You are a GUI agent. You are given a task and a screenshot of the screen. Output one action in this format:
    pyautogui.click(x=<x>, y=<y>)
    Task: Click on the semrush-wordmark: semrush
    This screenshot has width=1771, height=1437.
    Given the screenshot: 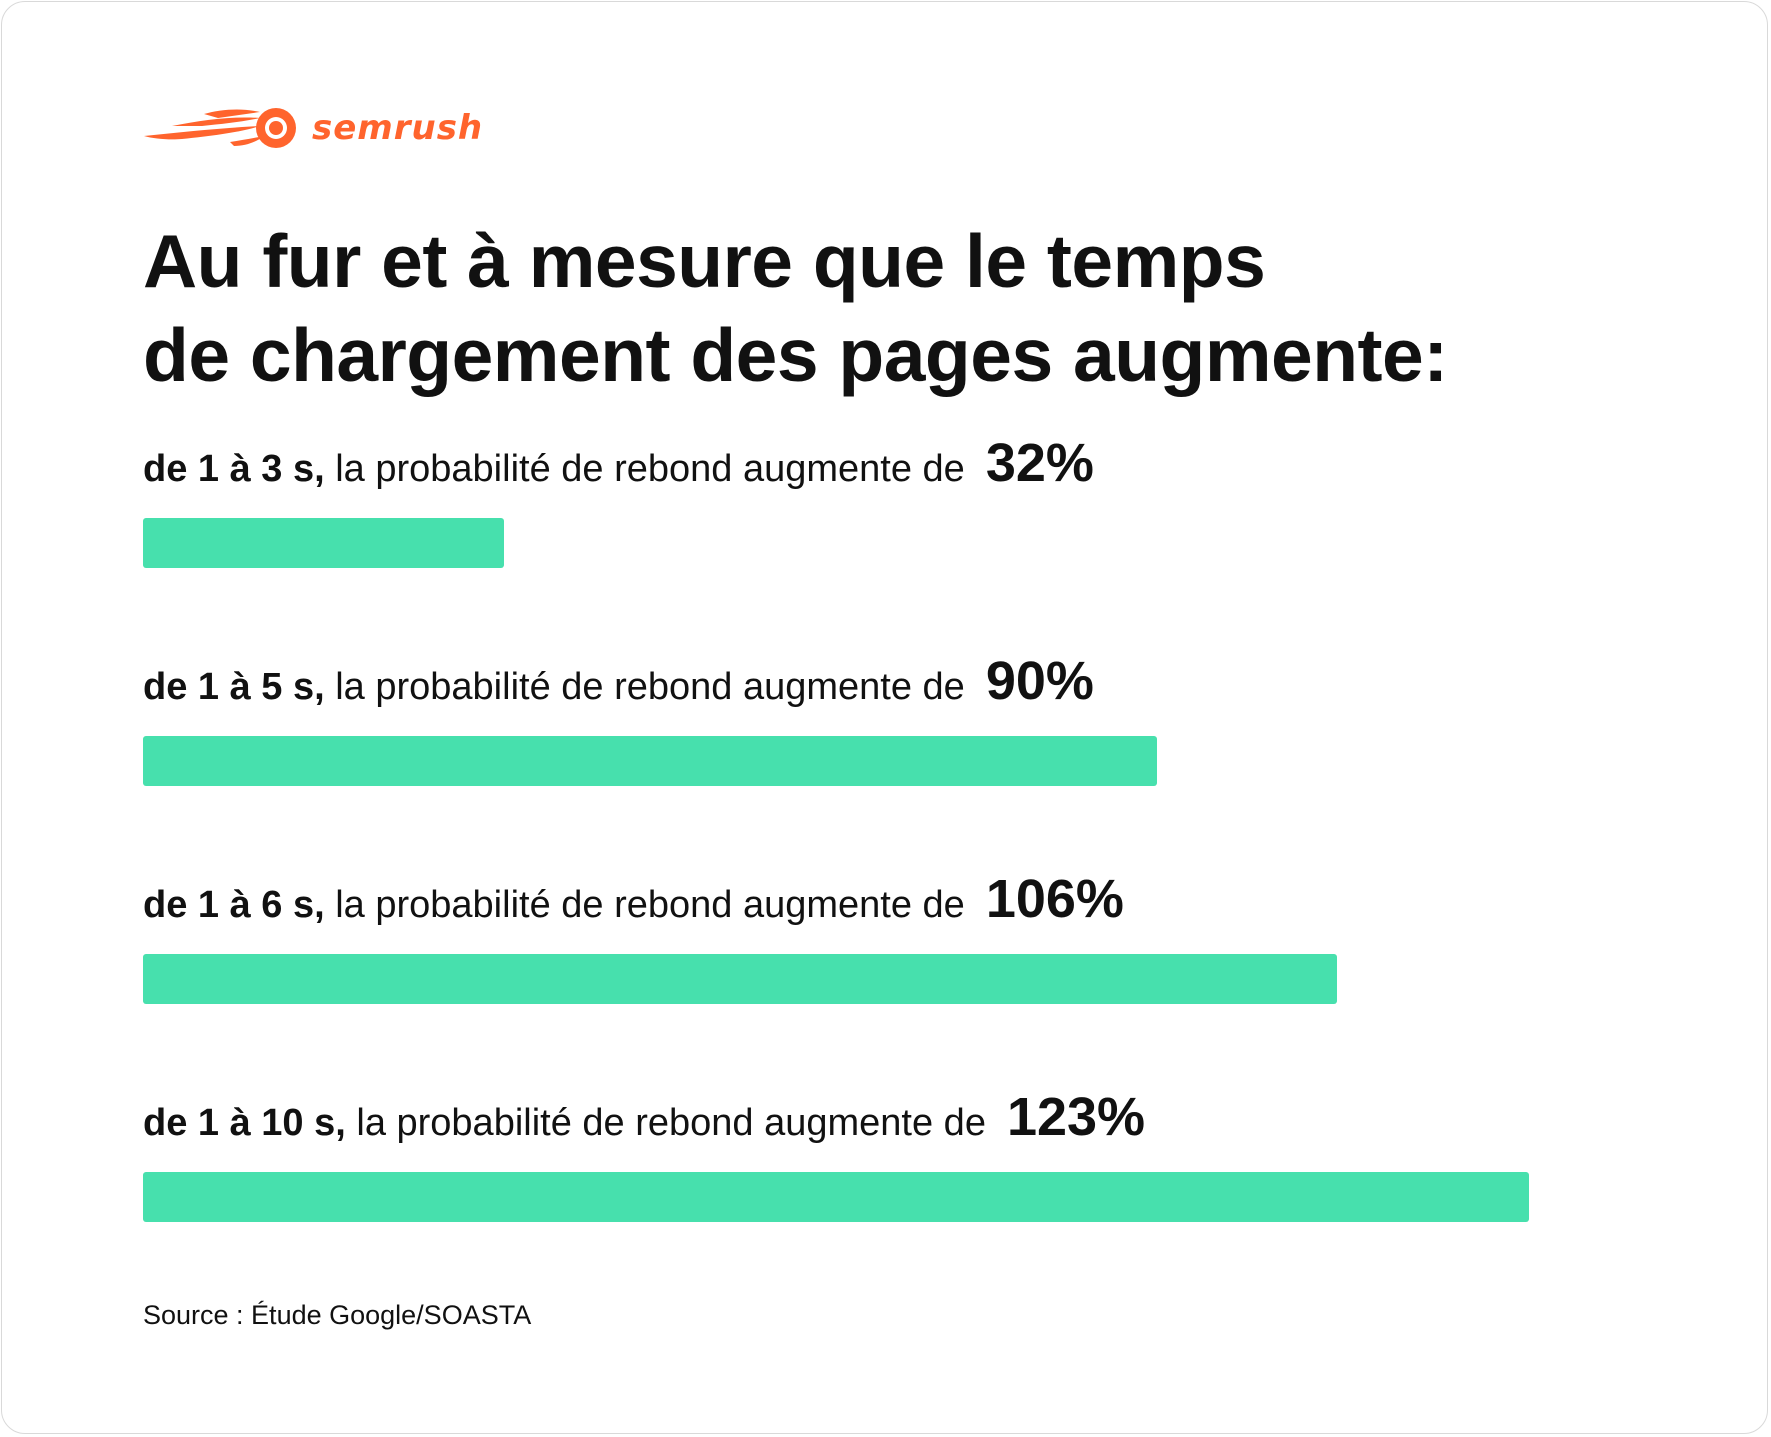 What is the action you would take?
    pyautogui.click(x=398, y=128)
    